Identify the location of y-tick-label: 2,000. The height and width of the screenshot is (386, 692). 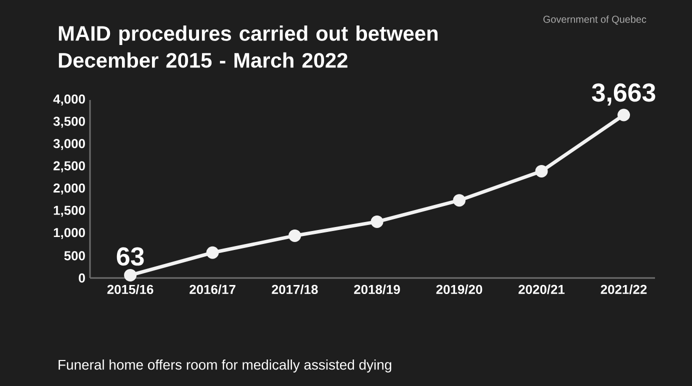
(69, 189).